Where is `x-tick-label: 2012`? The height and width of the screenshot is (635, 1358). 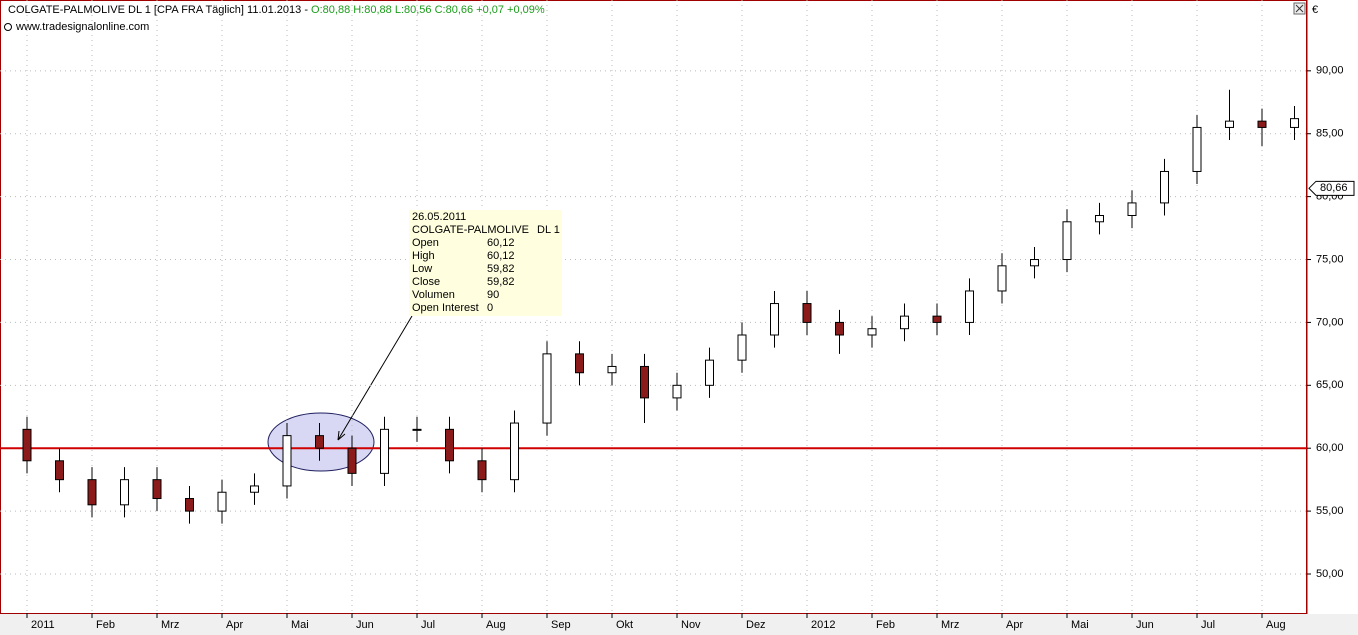 x-tick-label: 2012 is located at coordinates (823, 625).